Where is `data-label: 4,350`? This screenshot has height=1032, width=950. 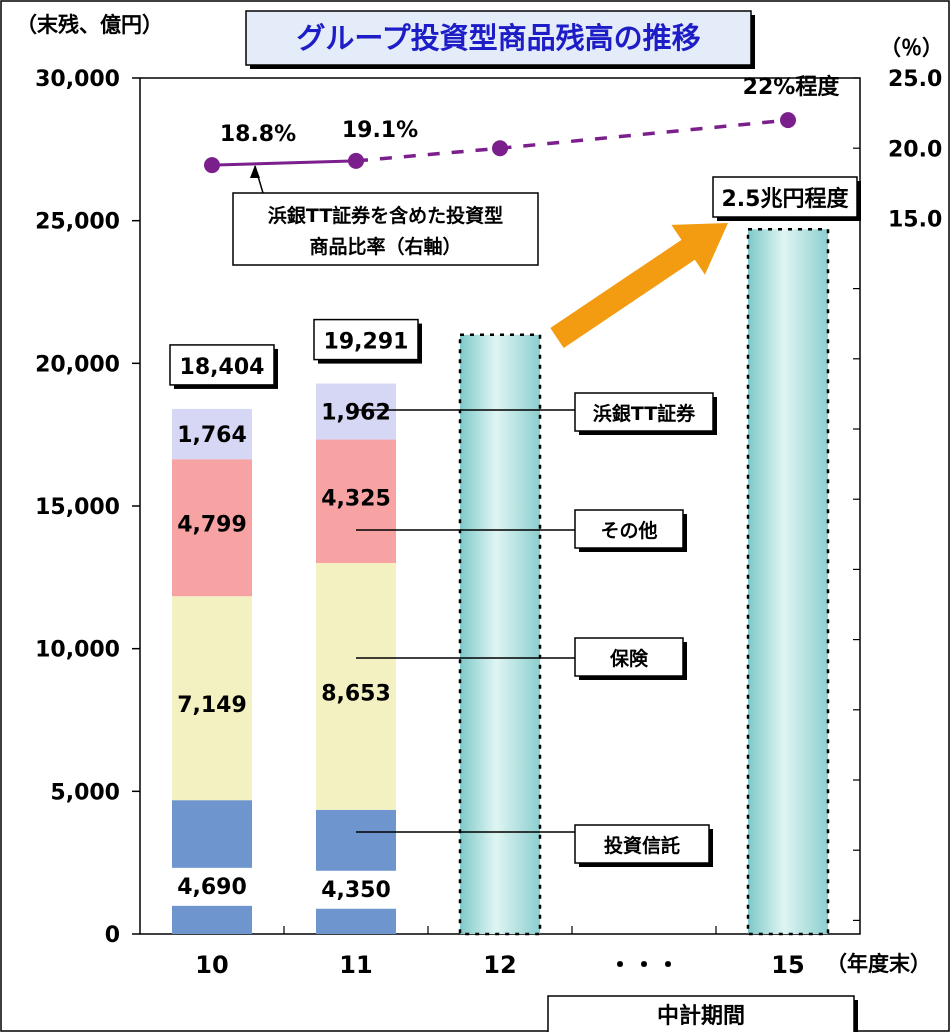 data-label: 4,350 is located at coordinates (356, 890).